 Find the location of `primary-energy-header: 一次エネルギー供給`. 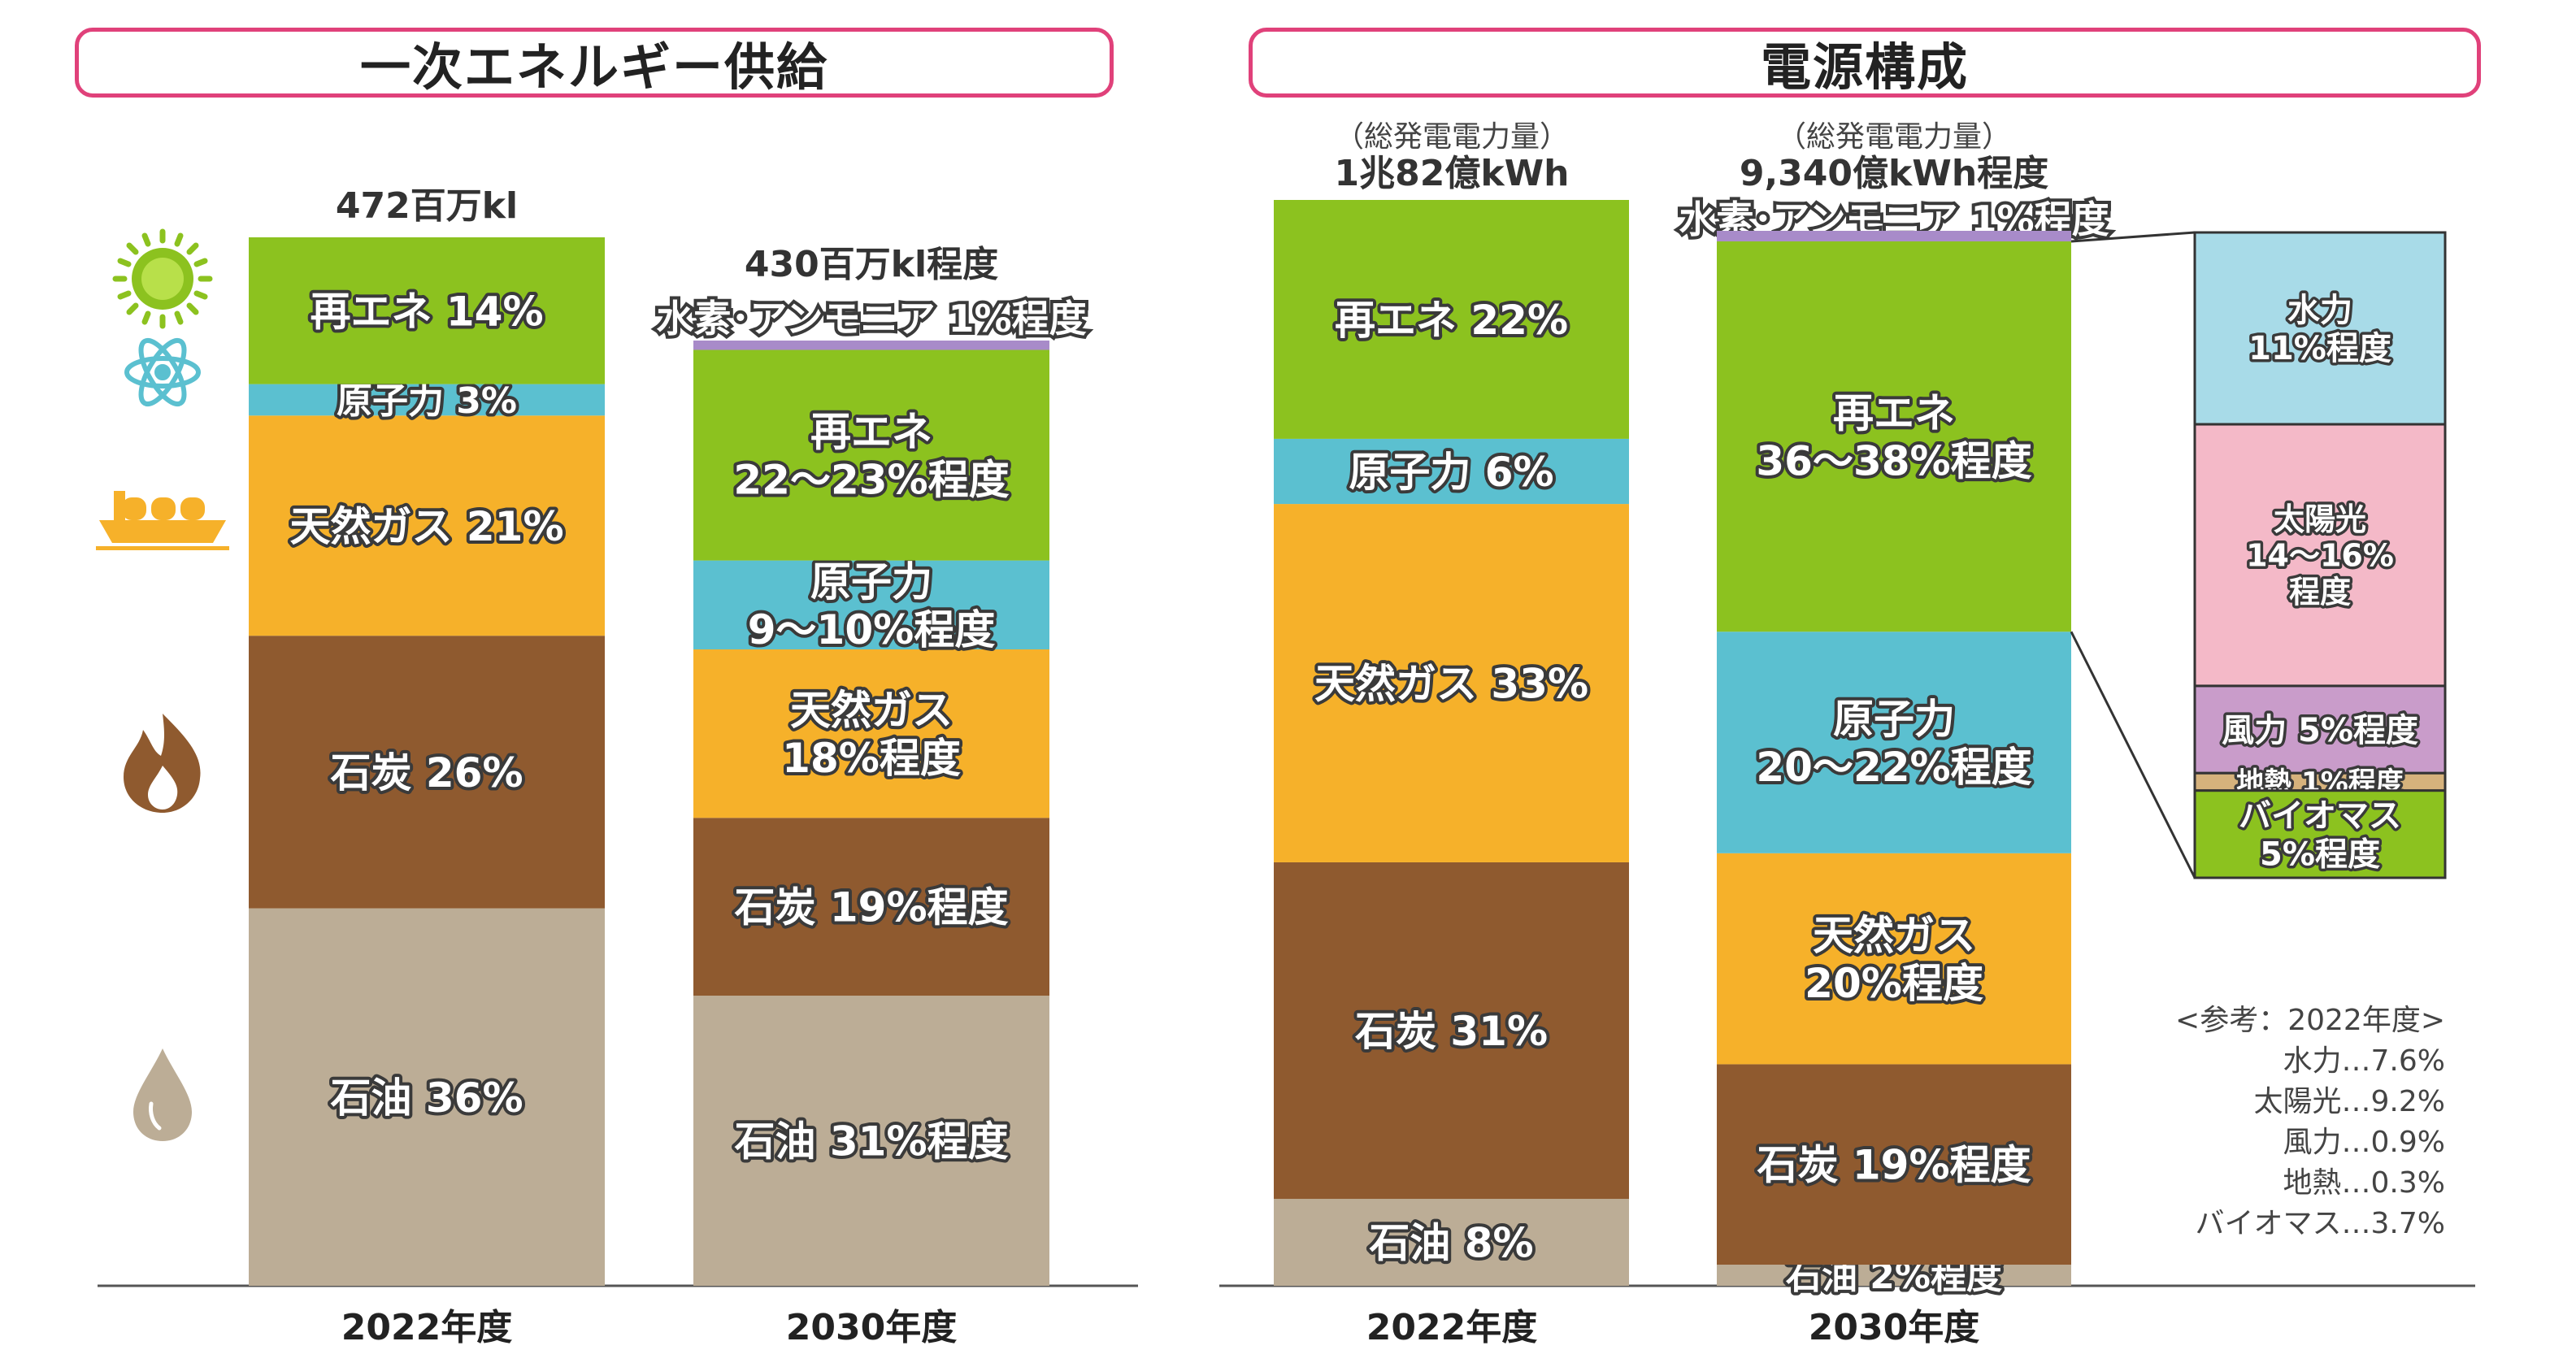

primary-energy-header: 一次エネルギー供給 is located at coordinates (594, 63).